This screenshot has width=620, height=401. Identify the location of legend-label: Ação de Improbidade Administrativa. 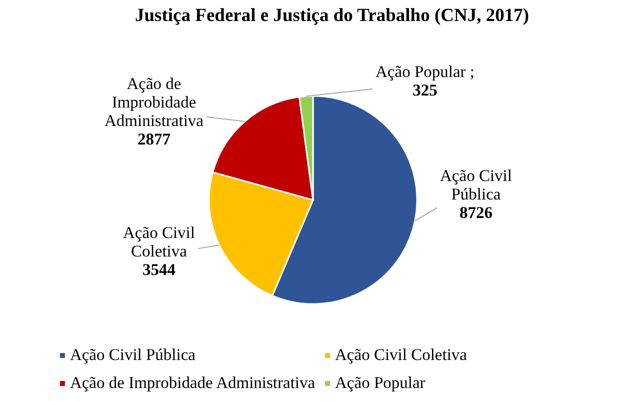
(193, 382).